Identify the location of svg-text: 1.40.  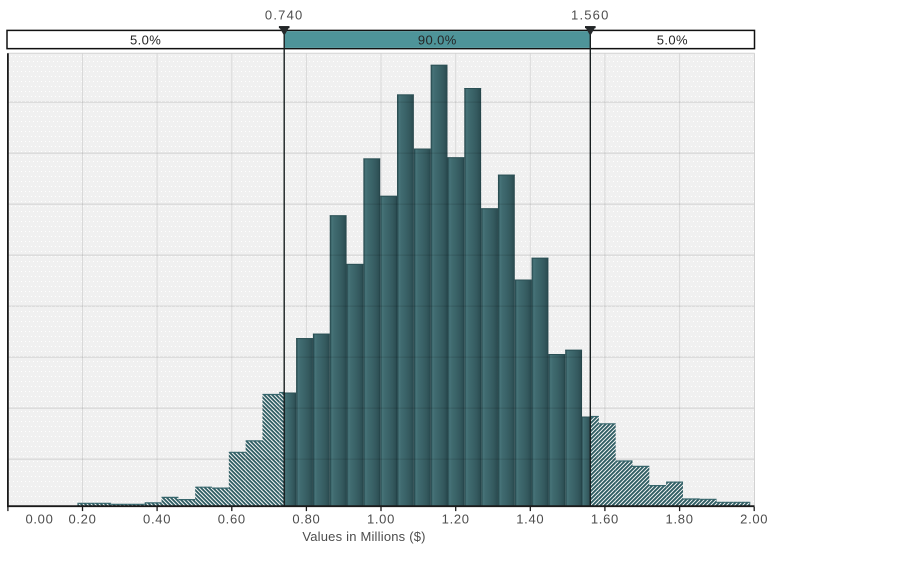
(530, 519).